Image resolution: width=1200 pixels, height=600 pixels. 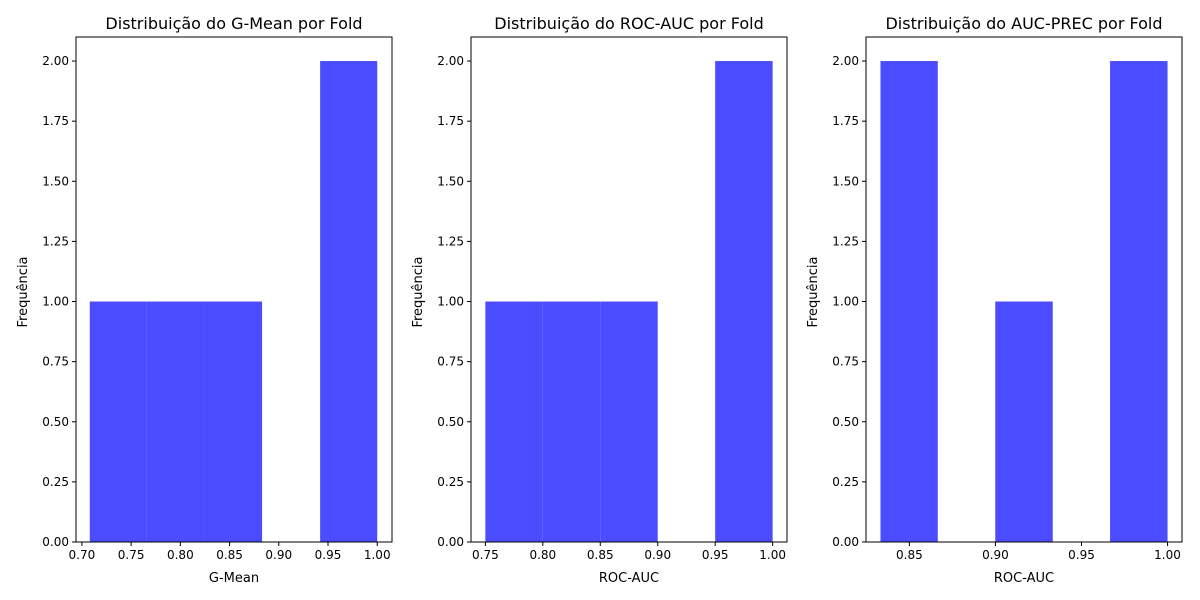 What do you see at coordinates (234, 578) in the screenshot?
I see `x-axis-label: G-Mean` at bounding box center [234, 578].